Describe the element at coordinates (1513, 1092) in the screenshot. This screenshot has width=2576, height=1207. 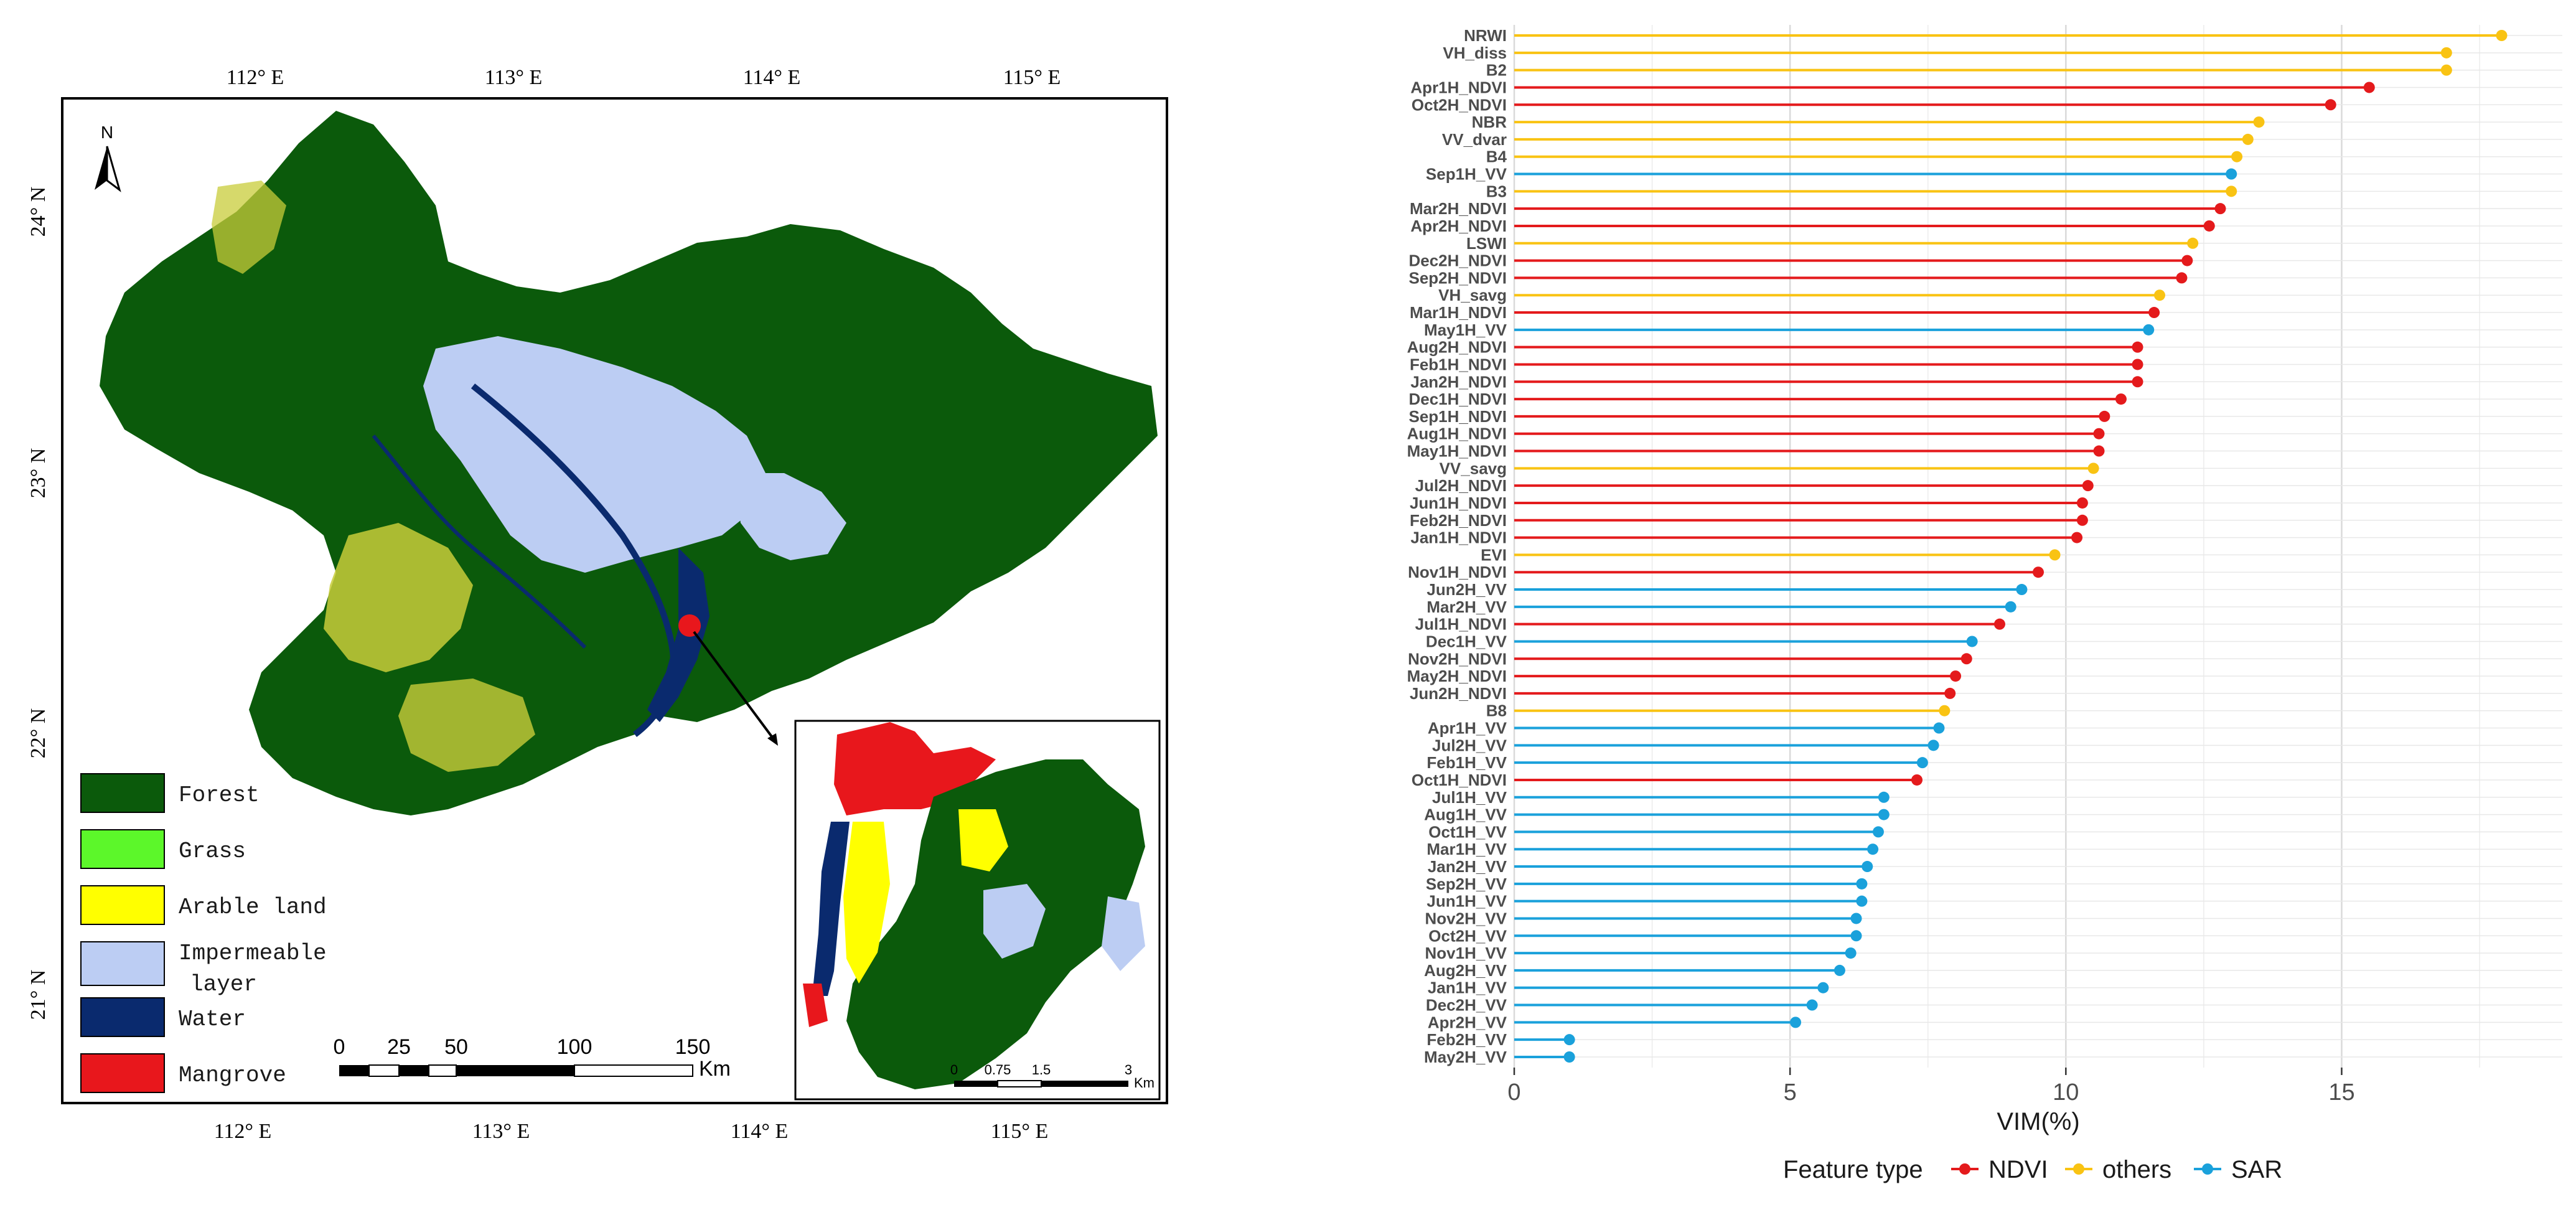
I see `x-tick-label: 0` at that location.